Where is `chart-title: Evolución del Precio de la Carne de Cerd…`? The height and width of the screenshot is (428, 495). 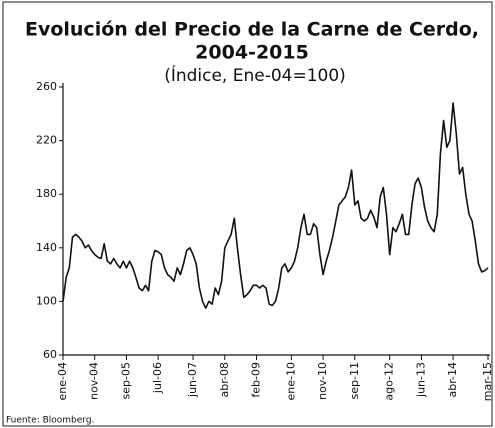
chart-title: Evolución del Precio de la Carne de Cerd… is located at coordinates (252, 30).